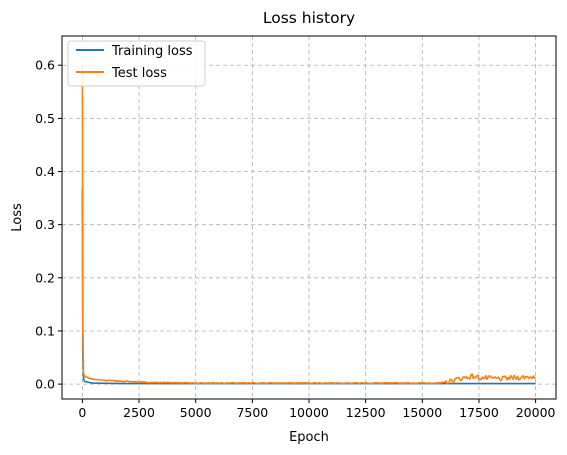  Describe the element at coordinates (45, 330) in the screenshot. I see `y-tick-label: 0.1` at that location.